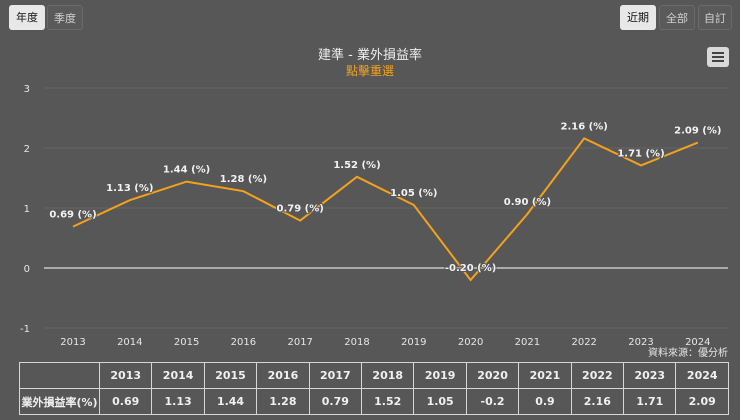 Image resolution: width=740 pixels, height=420 pixels. What do you see at coordinates (283, 375) in the screenshot?
I see `table-header-year: 2016` at bounding box center [283, 375].